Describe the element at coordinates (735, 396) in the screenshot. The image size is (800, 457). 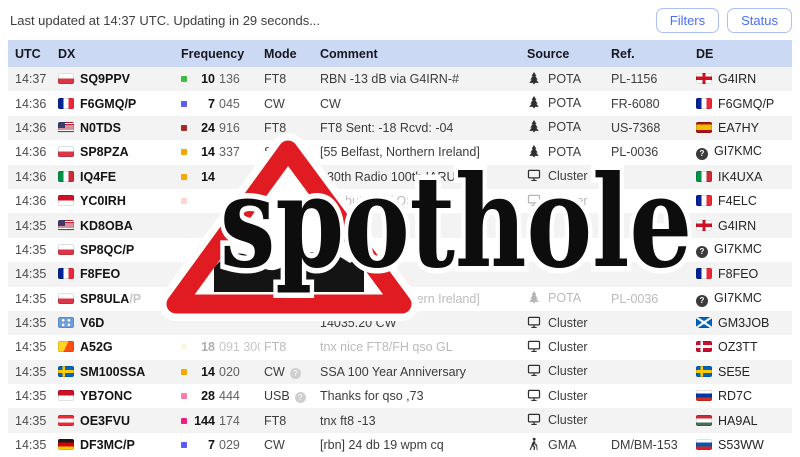
I see `de-callsign: RD7C` at that location.